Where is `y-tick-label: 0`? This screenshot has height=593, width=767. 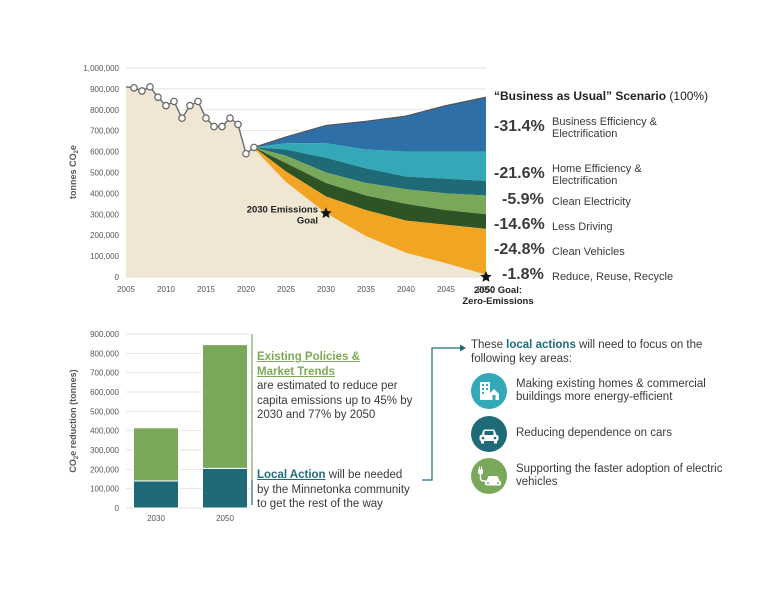
y-tick-label: 0 is located at coordinates (117, 277).